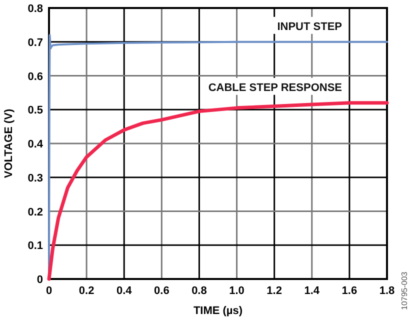 The image size is (415, 320). What do you see at coordinates (404, 290) in the screenshot?
I see `text: 10795-003` at bounding box center [404, 290].